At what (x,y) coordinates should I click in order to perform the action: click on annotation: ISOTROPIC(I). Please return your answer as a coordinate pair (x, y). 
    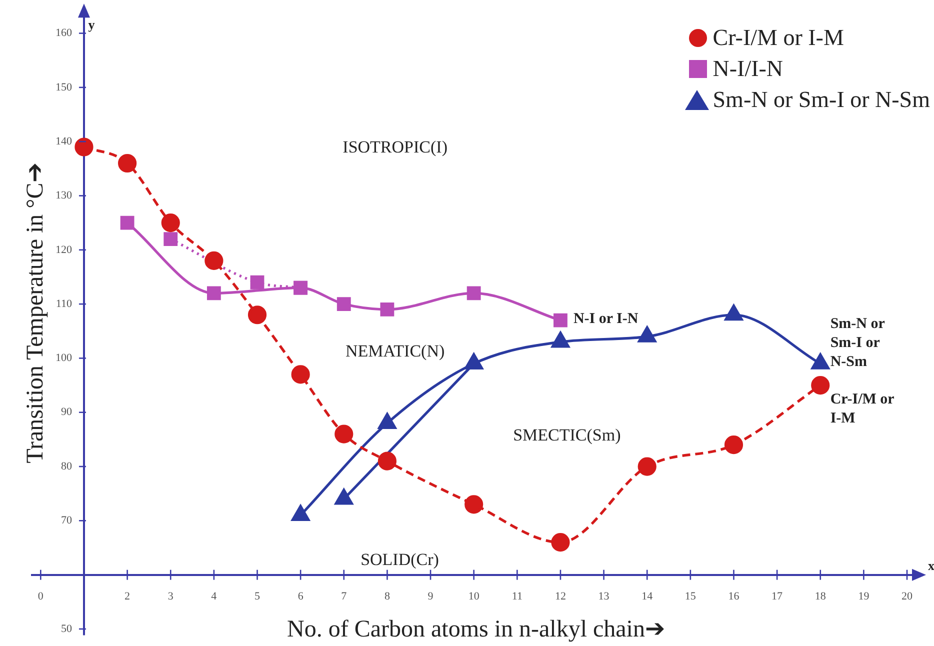
    Looking at the image, I should click on (395, 146).